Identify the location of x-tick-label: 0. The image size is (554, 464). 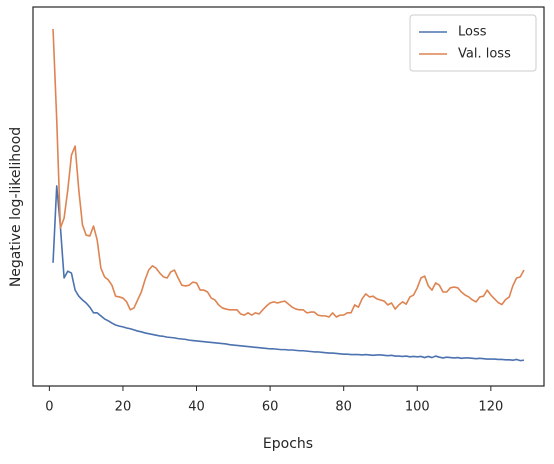
(49, 407).